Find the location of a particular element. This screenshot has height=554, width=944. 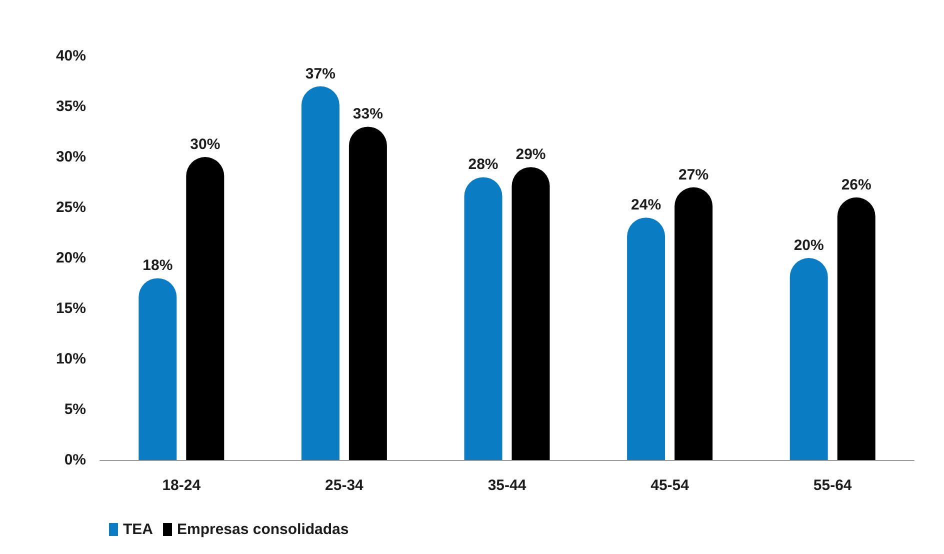

x-tick-label: 35-44 is located at coordinates (507, 485).